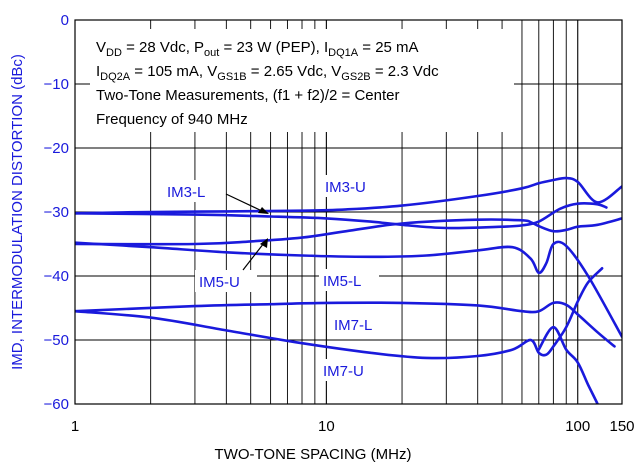 The height and width of the screenshot is (467, 639). What do you see at coordinates (56, 340) in the screenshot?
I see `y-tick-label: −50` at bounding box center [56, 340].